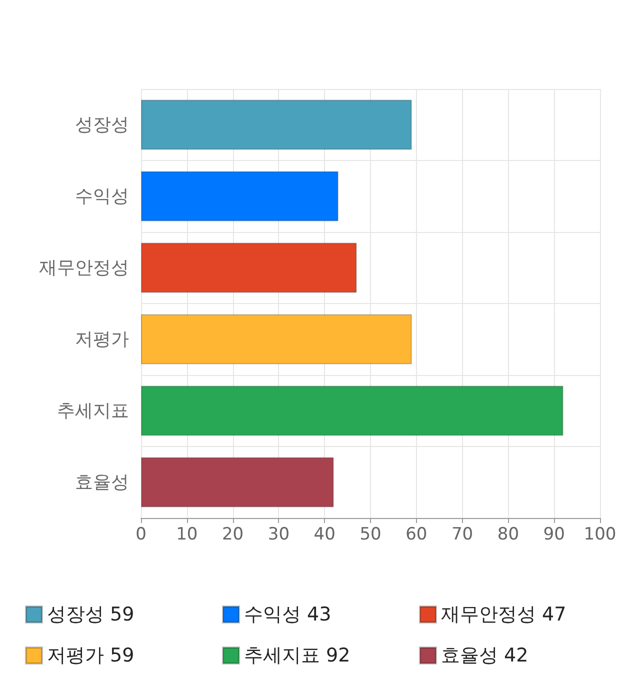 The height and width of the screenshot is (700, 640). I want to click on x-tick-label: 20, so click(233, 534).